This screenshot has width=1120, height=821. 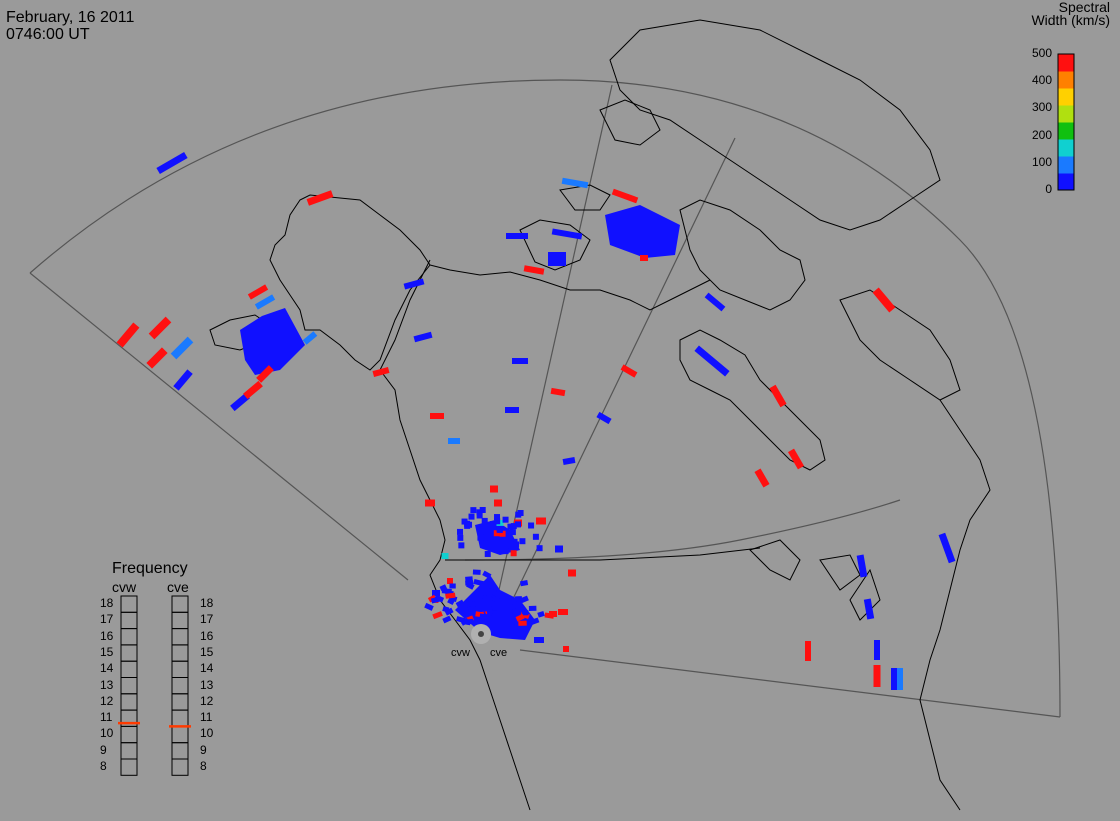 What do you see at coordinates (742, 255) in the screenshot?
I see `baffin` at bounding box center [742, 255].